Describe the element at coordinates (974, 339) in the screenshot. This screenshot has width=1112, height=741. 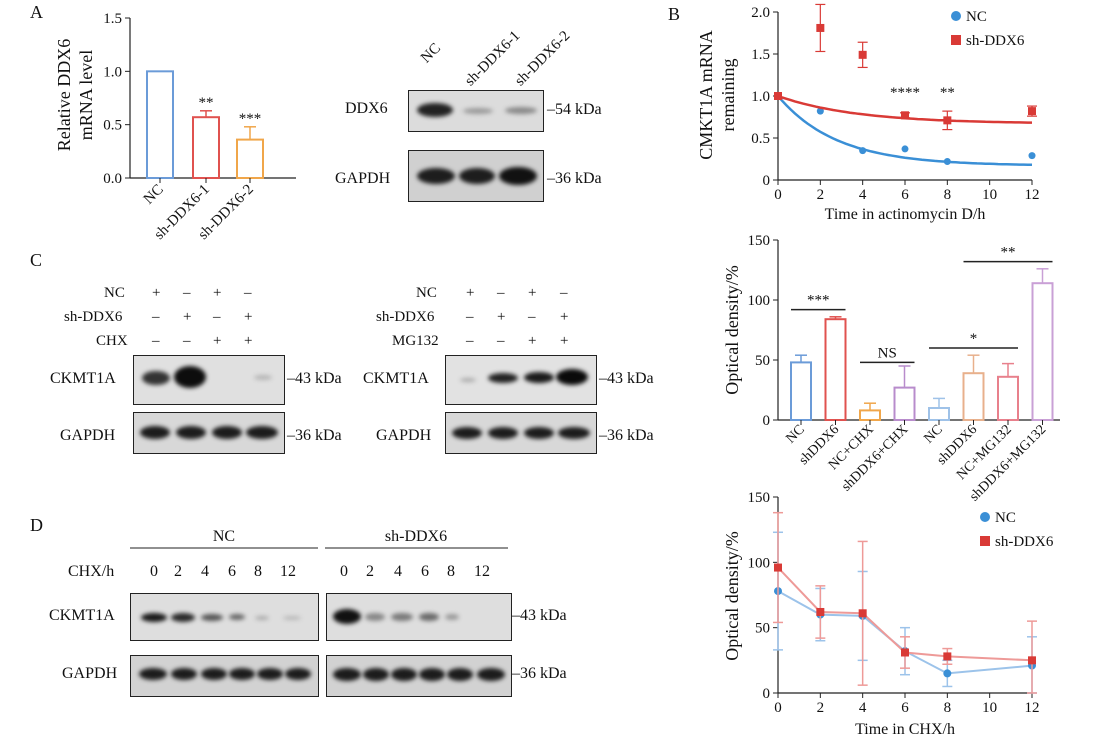
I see `panel-c-comparison-label: *` at that location.